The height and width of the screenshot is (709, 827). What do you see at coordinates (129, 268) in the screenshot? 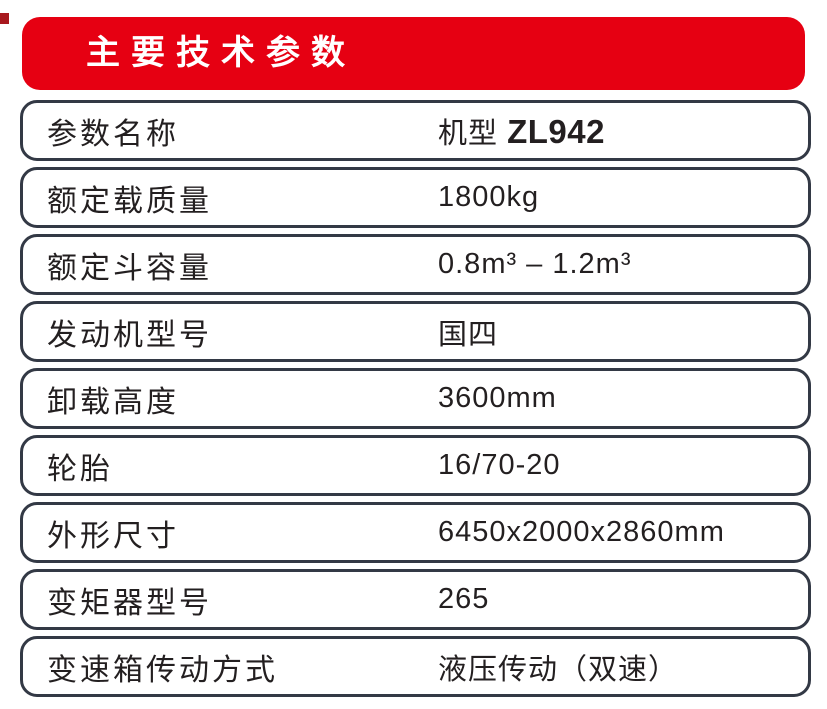
I see `param-name-label: 额定斗容量` at bounding box center [129, 268].